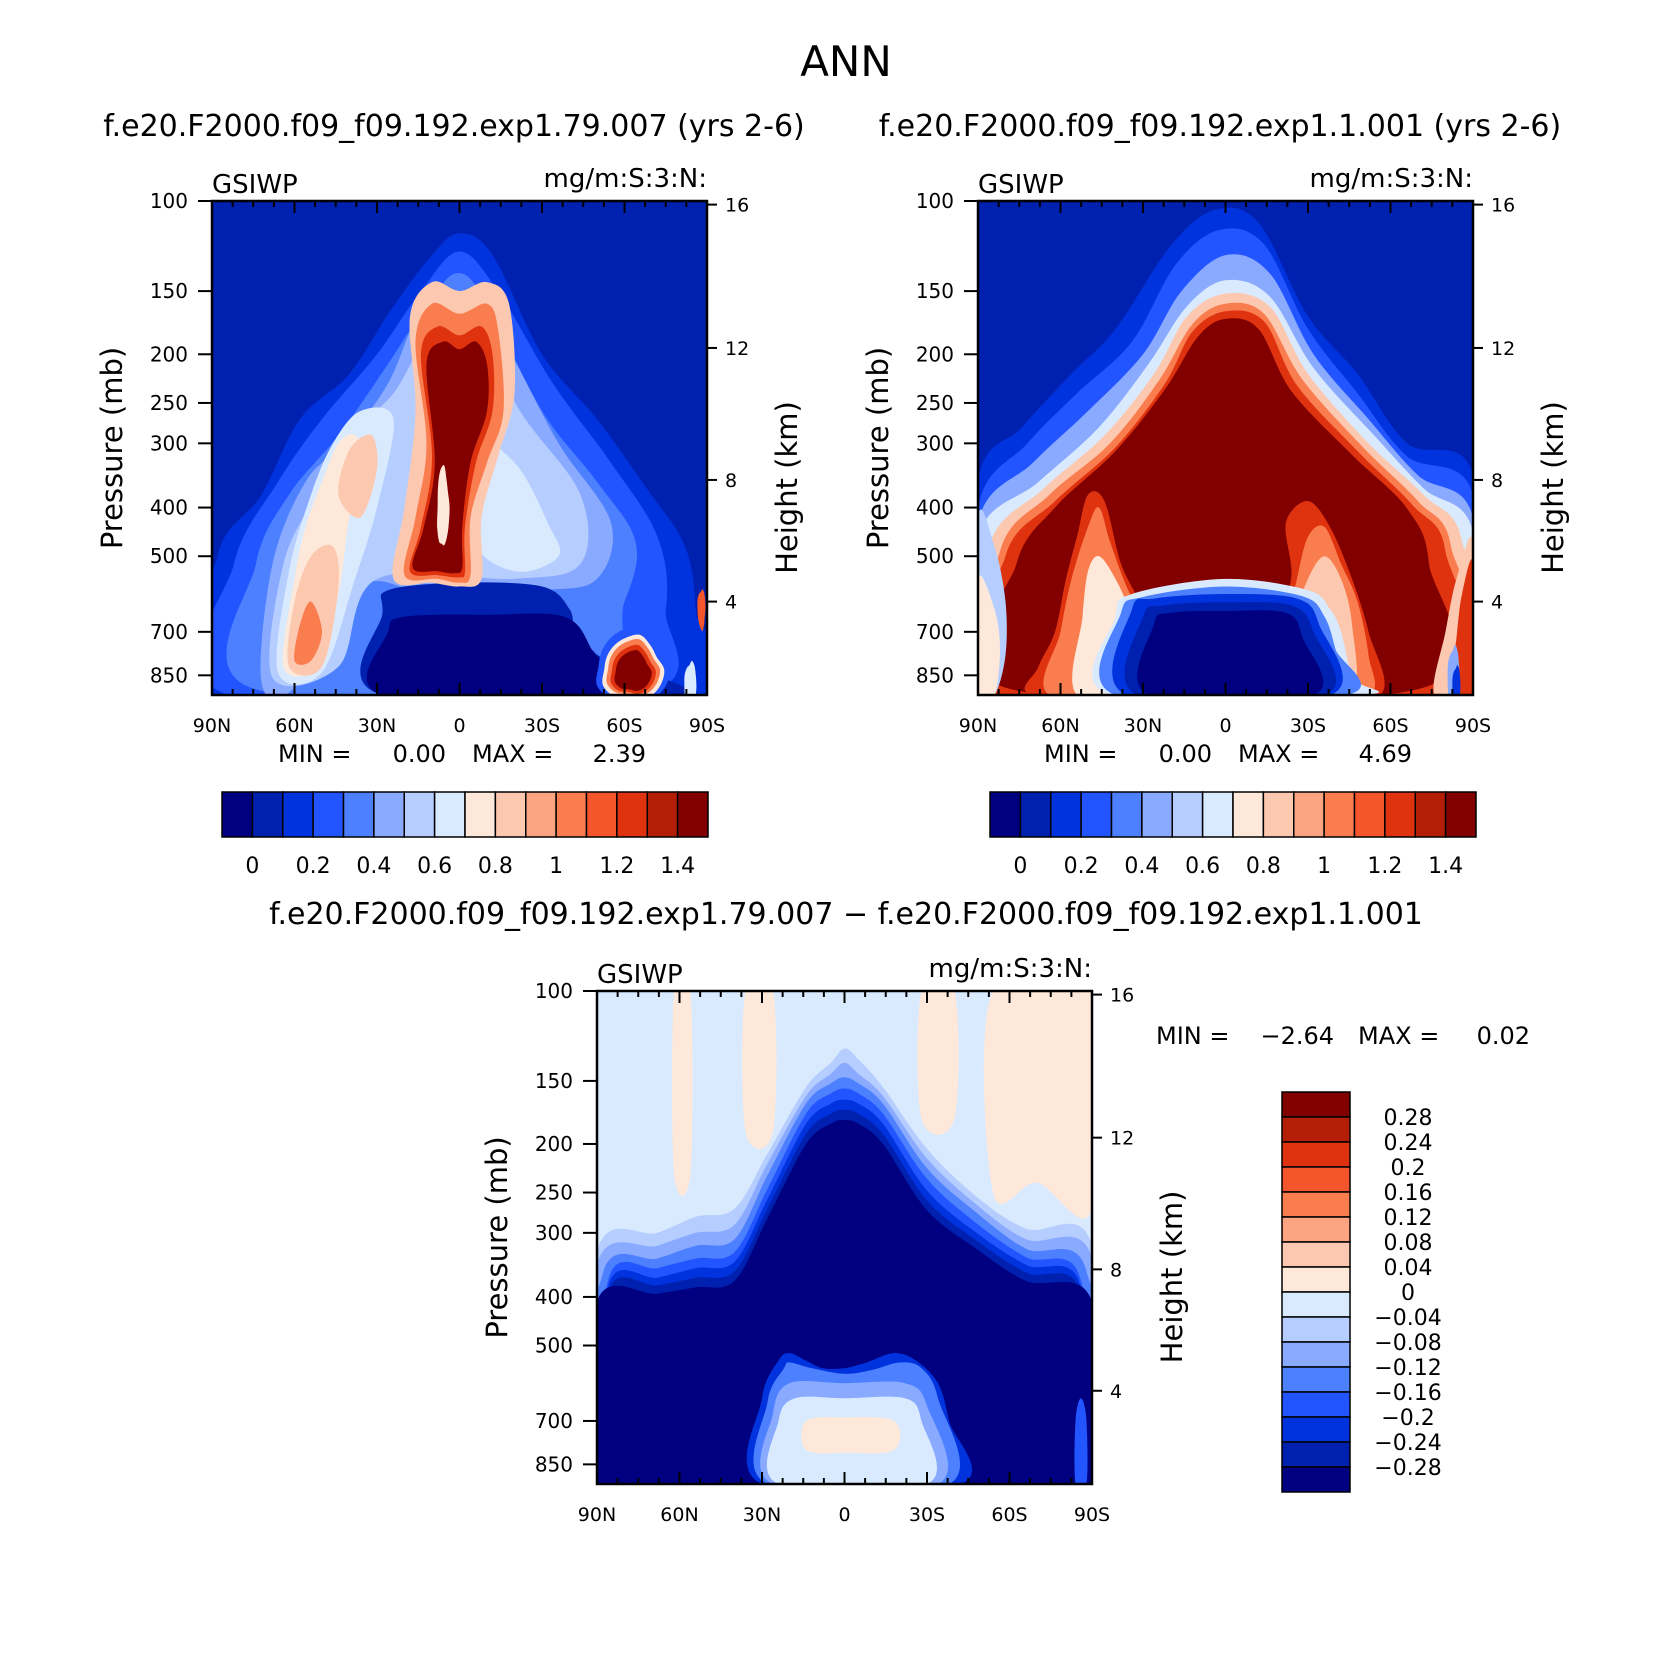 This screenshot has width=1674, height=1672. What do you see at coordinates (846, 61) in the screenshot?
I see `page-title: ANN` at bounding box center [846, 61].